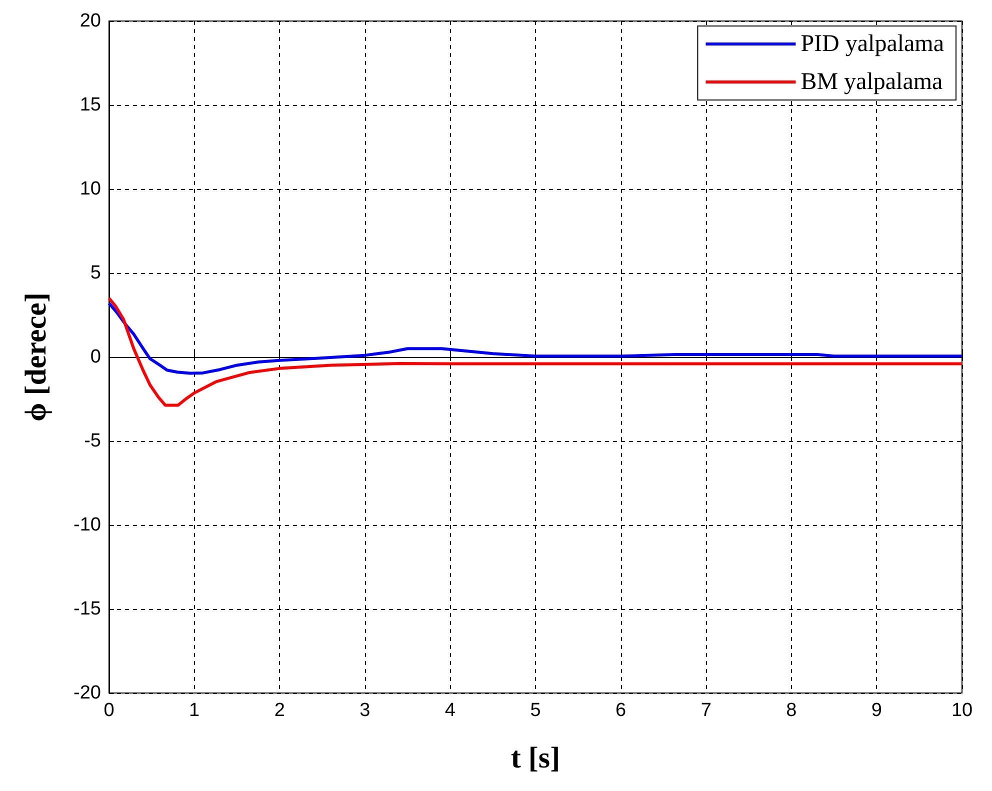 Image resolution: width=992 pixels, height=791 pixels. What do you see at coordinates (87, 525) in the screenshot?
I see `y-tick-label: -10` at bounding box center [87, 525].